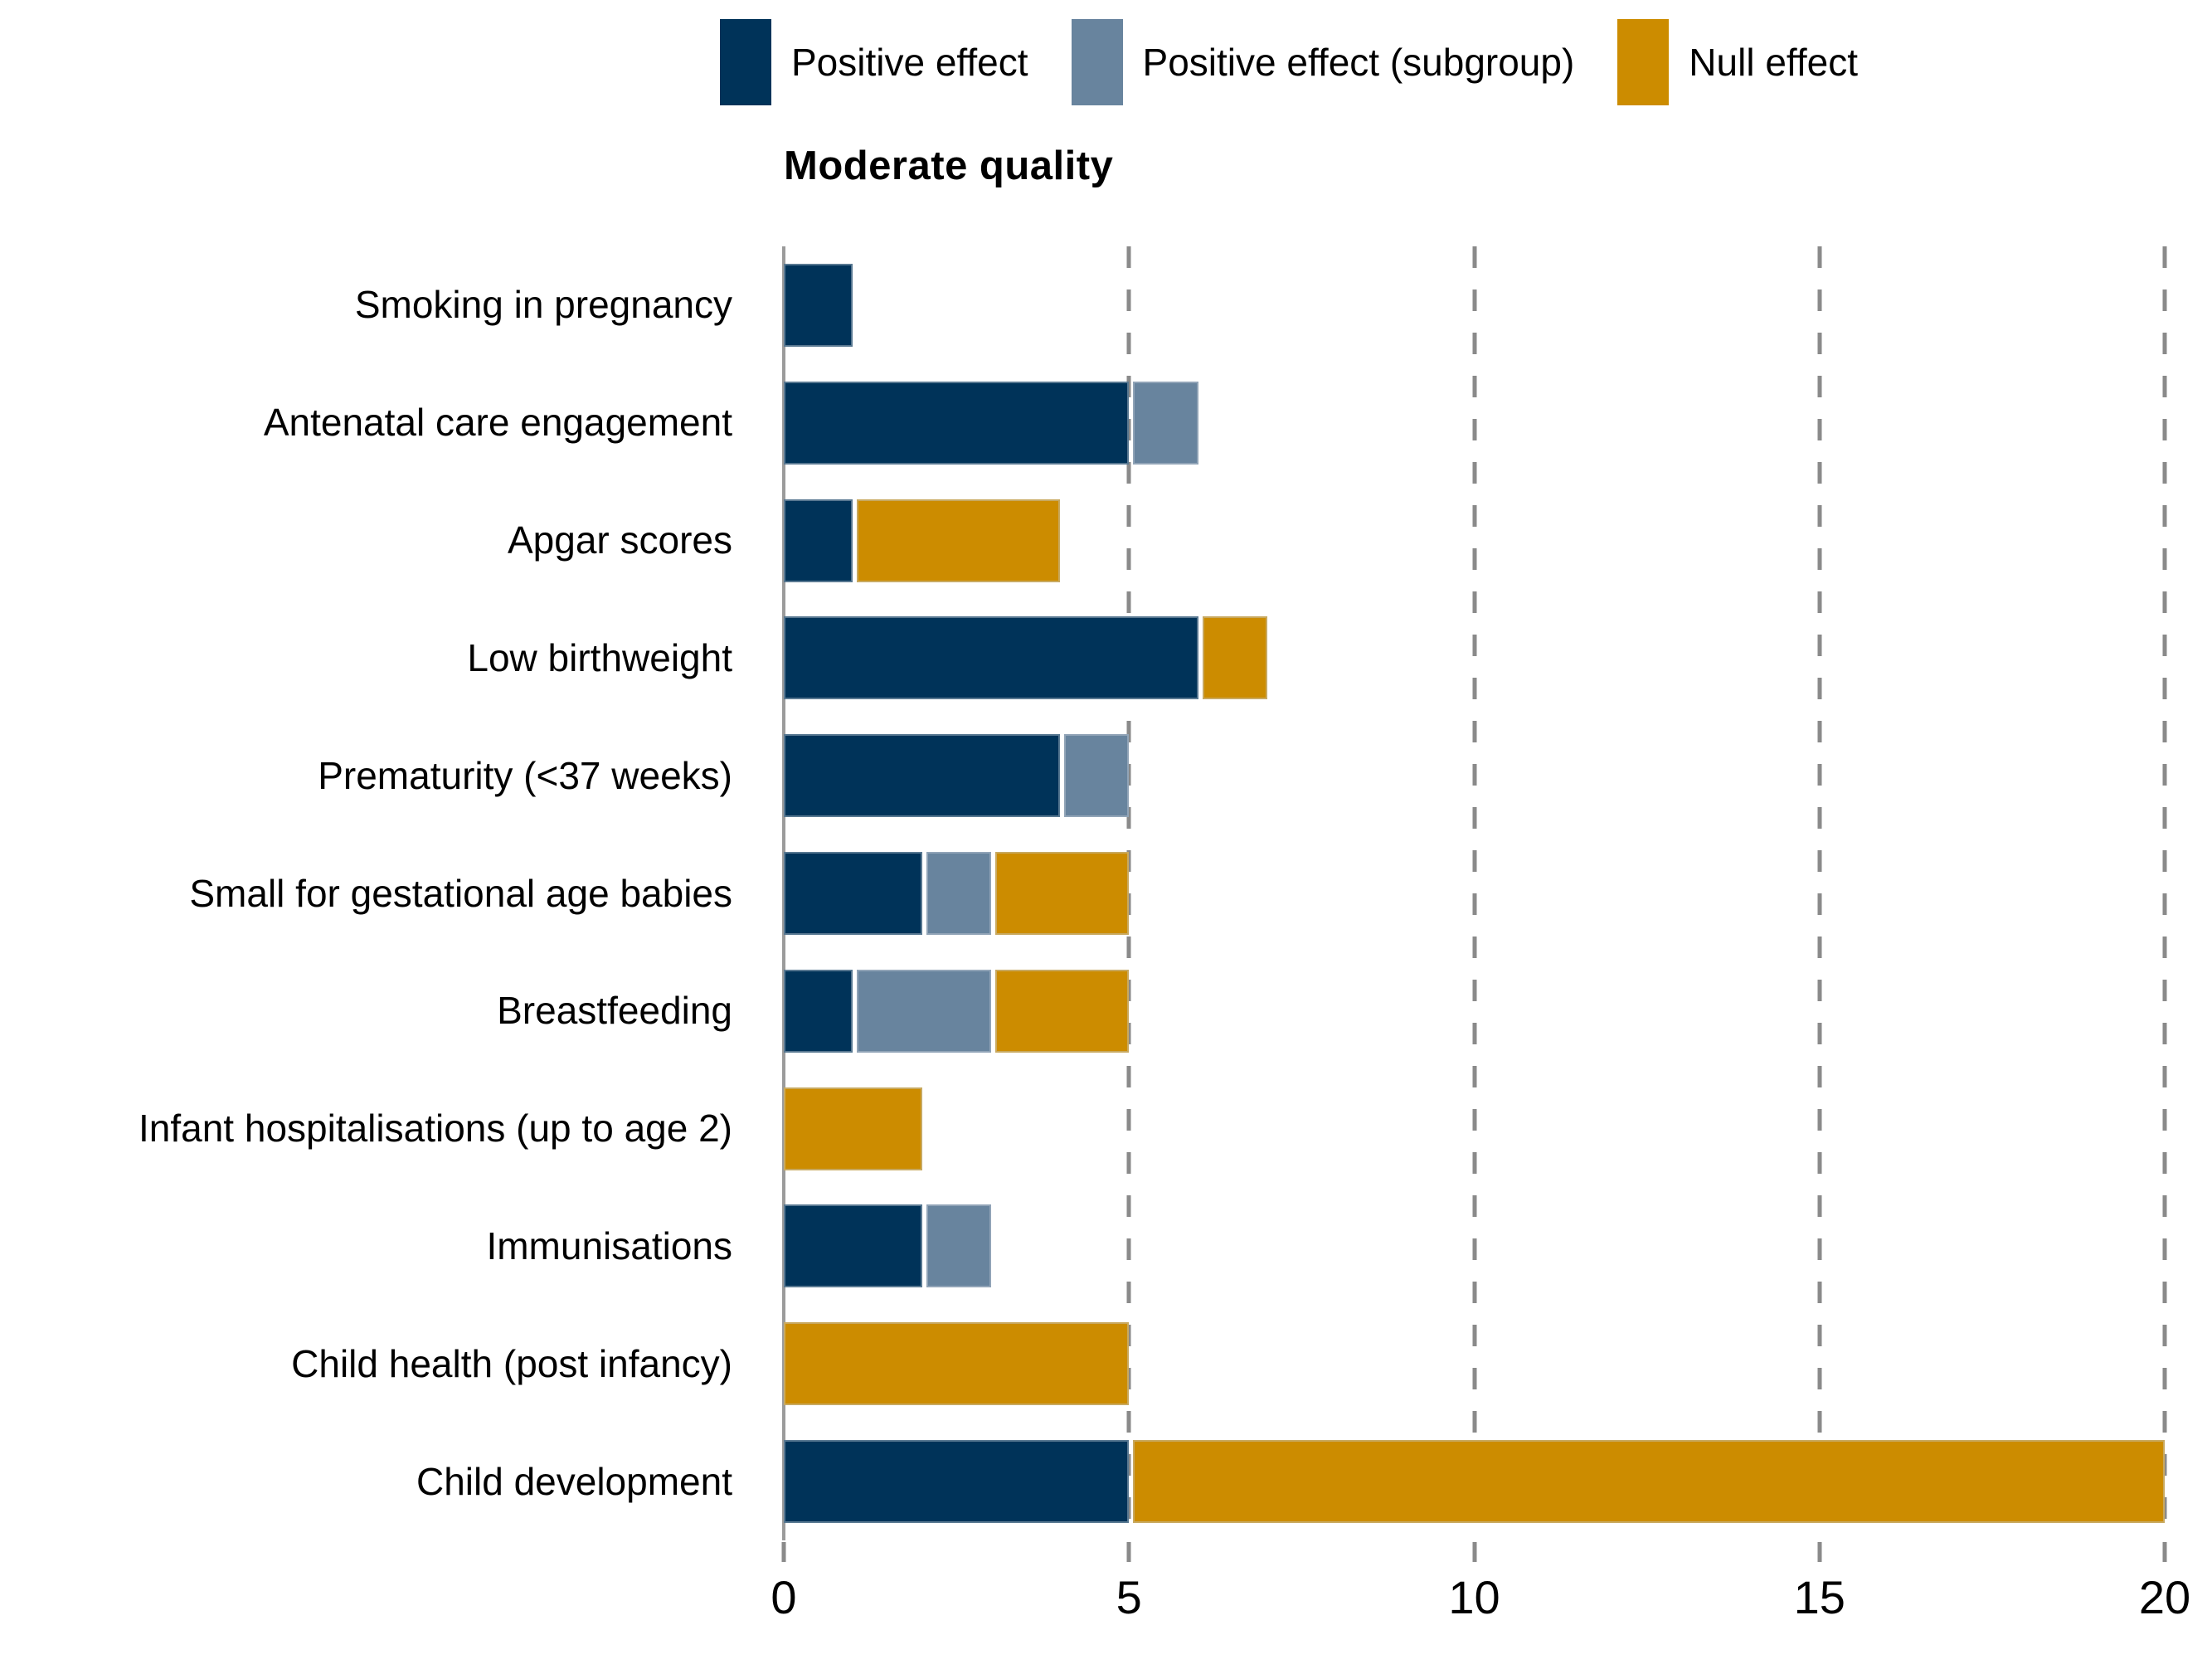  I want to click on legend-item-positive-effect-subgroup: Positive effect (subgroup), so click(1323, 62).